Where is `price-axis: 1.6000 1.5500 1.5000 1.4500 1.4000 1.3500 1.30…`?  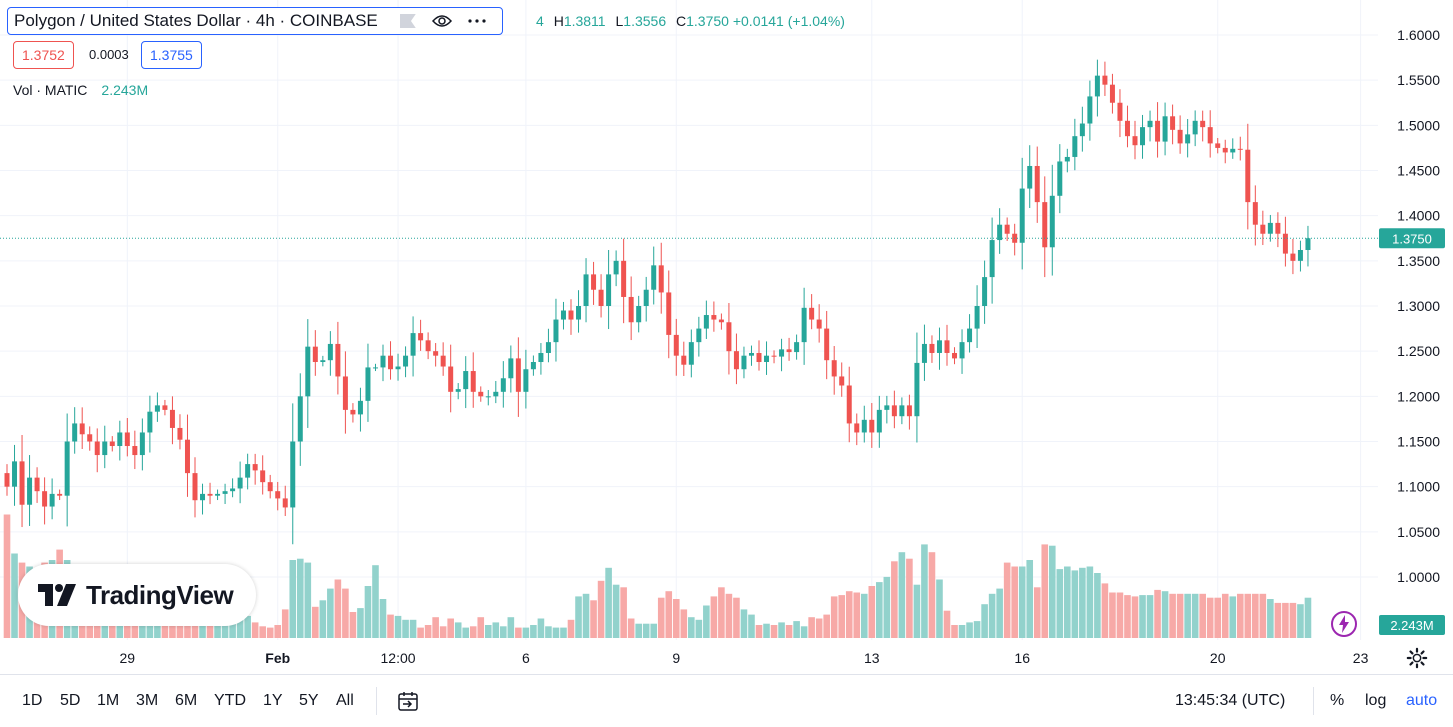 price-axis: 1.6000 1.5500 1.5000 1.4500 1.4000 1.3500 1.30… is located at coordinates (1418, 306).